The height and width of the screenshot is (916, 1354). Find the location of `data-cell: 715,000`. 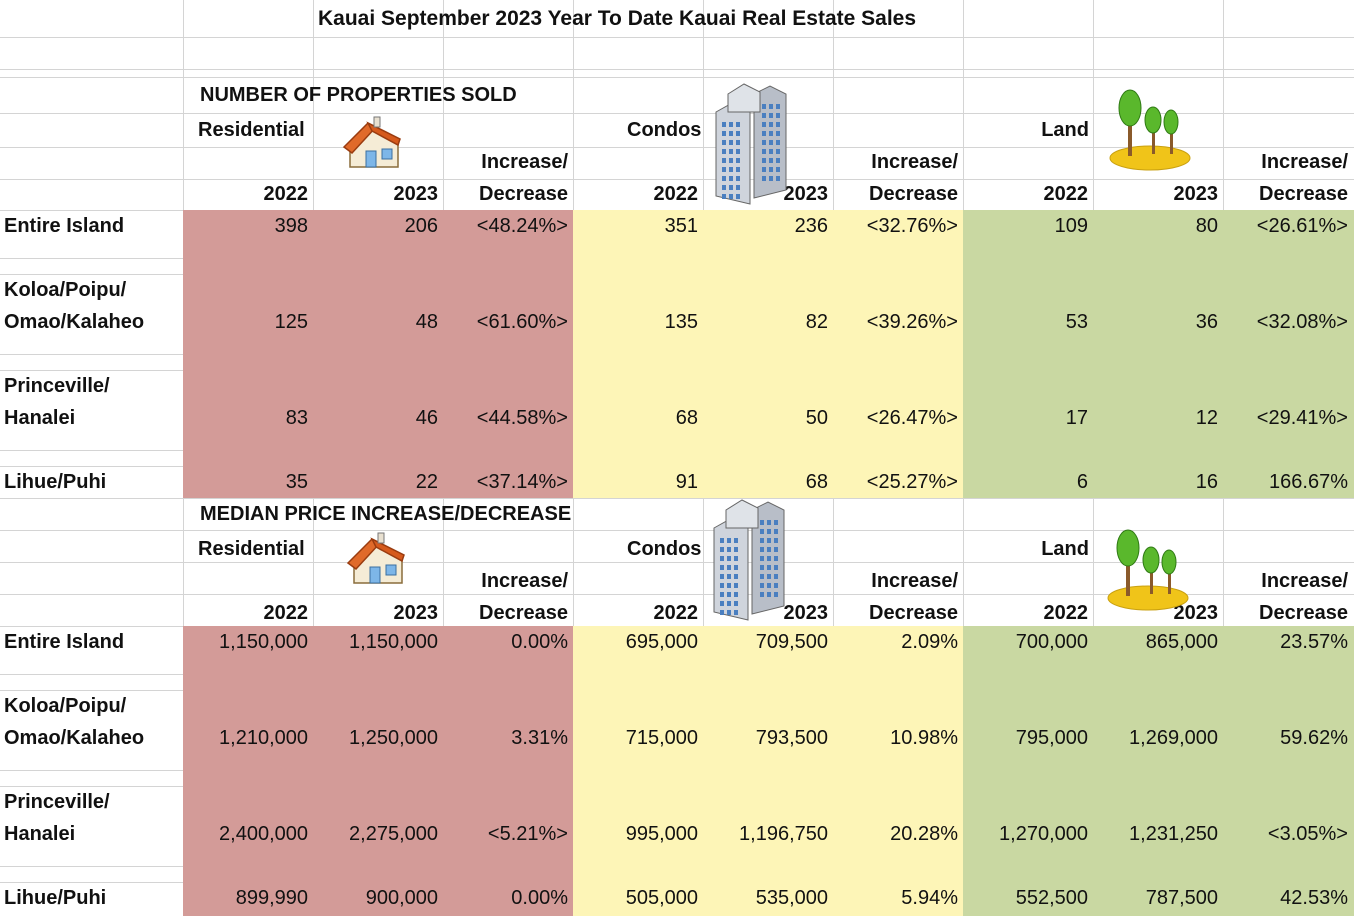

data-cell: 715,000 is located at coordinates (661, 738).